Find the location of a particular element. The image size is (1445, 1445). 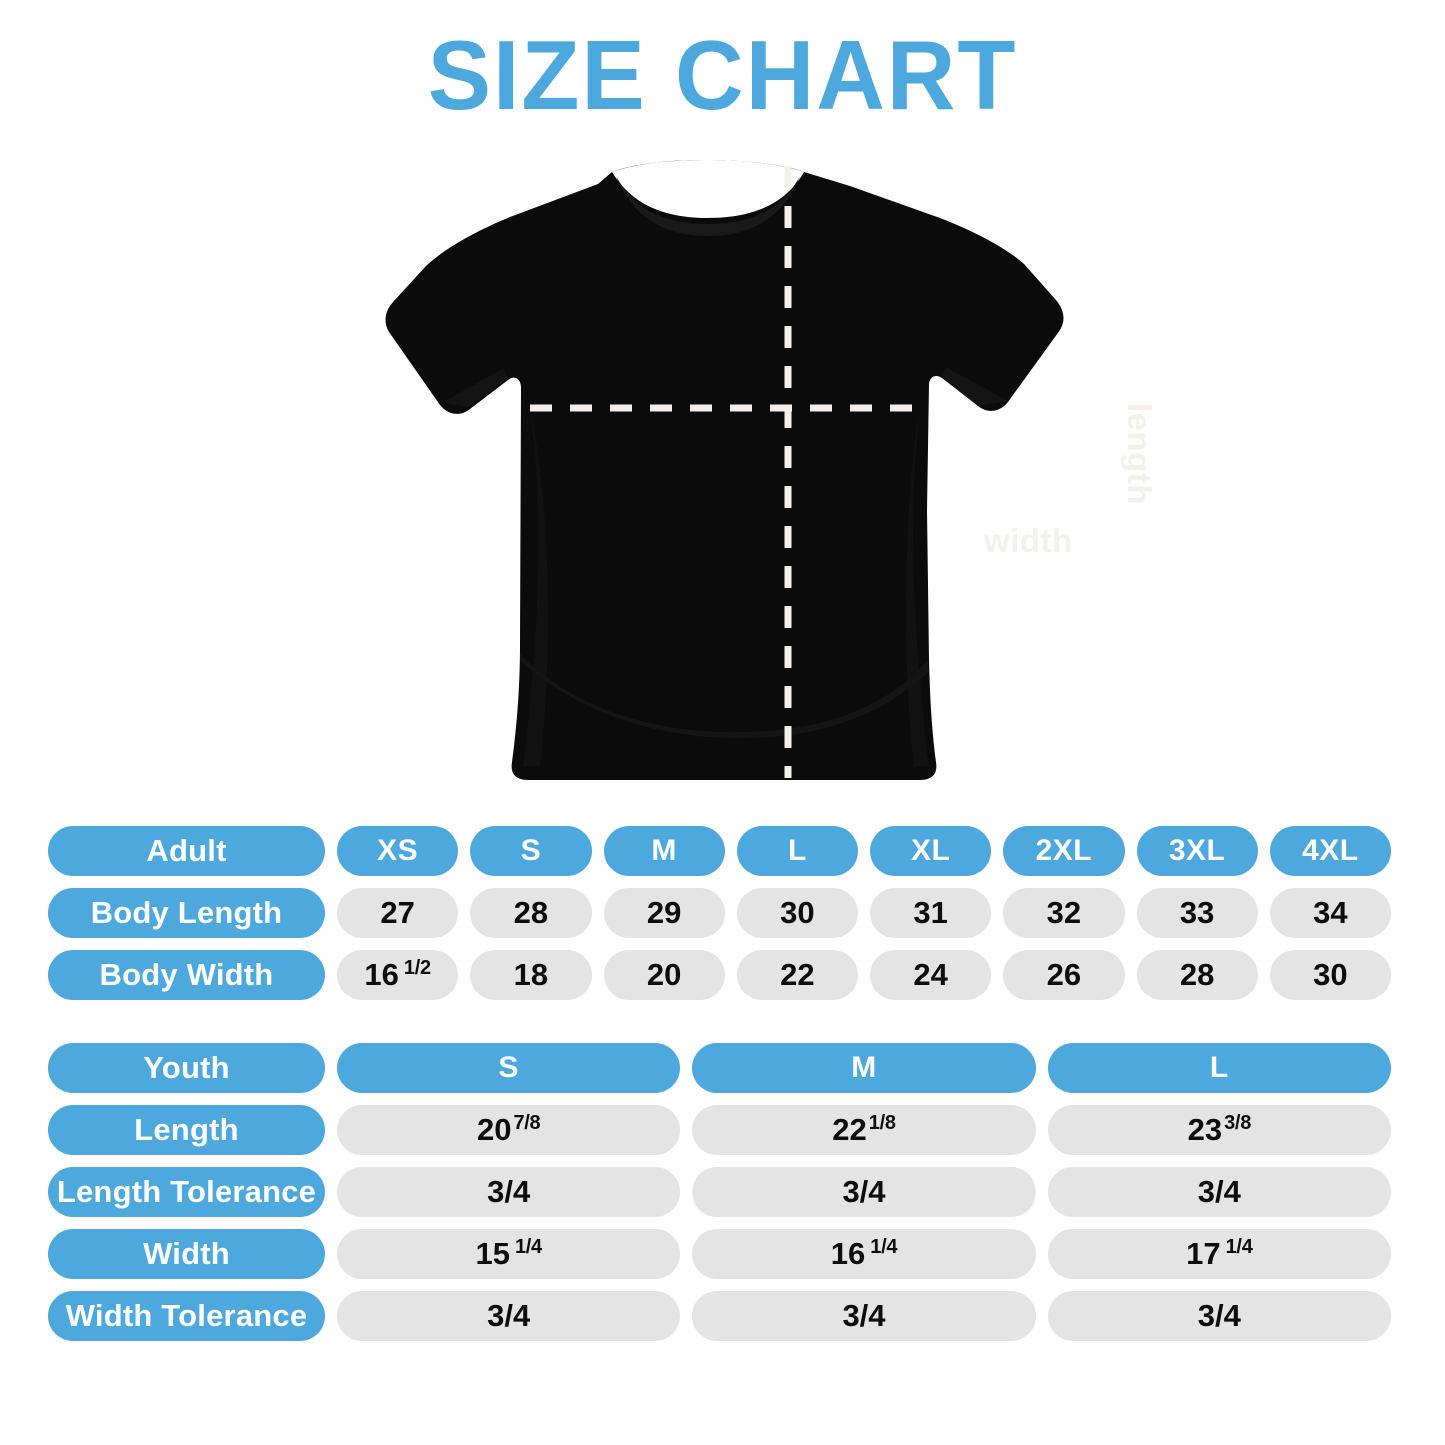

table-row: Body Width 16 1/2 18 20 22 24 26 28 30 is located at coordinates (719, 975).